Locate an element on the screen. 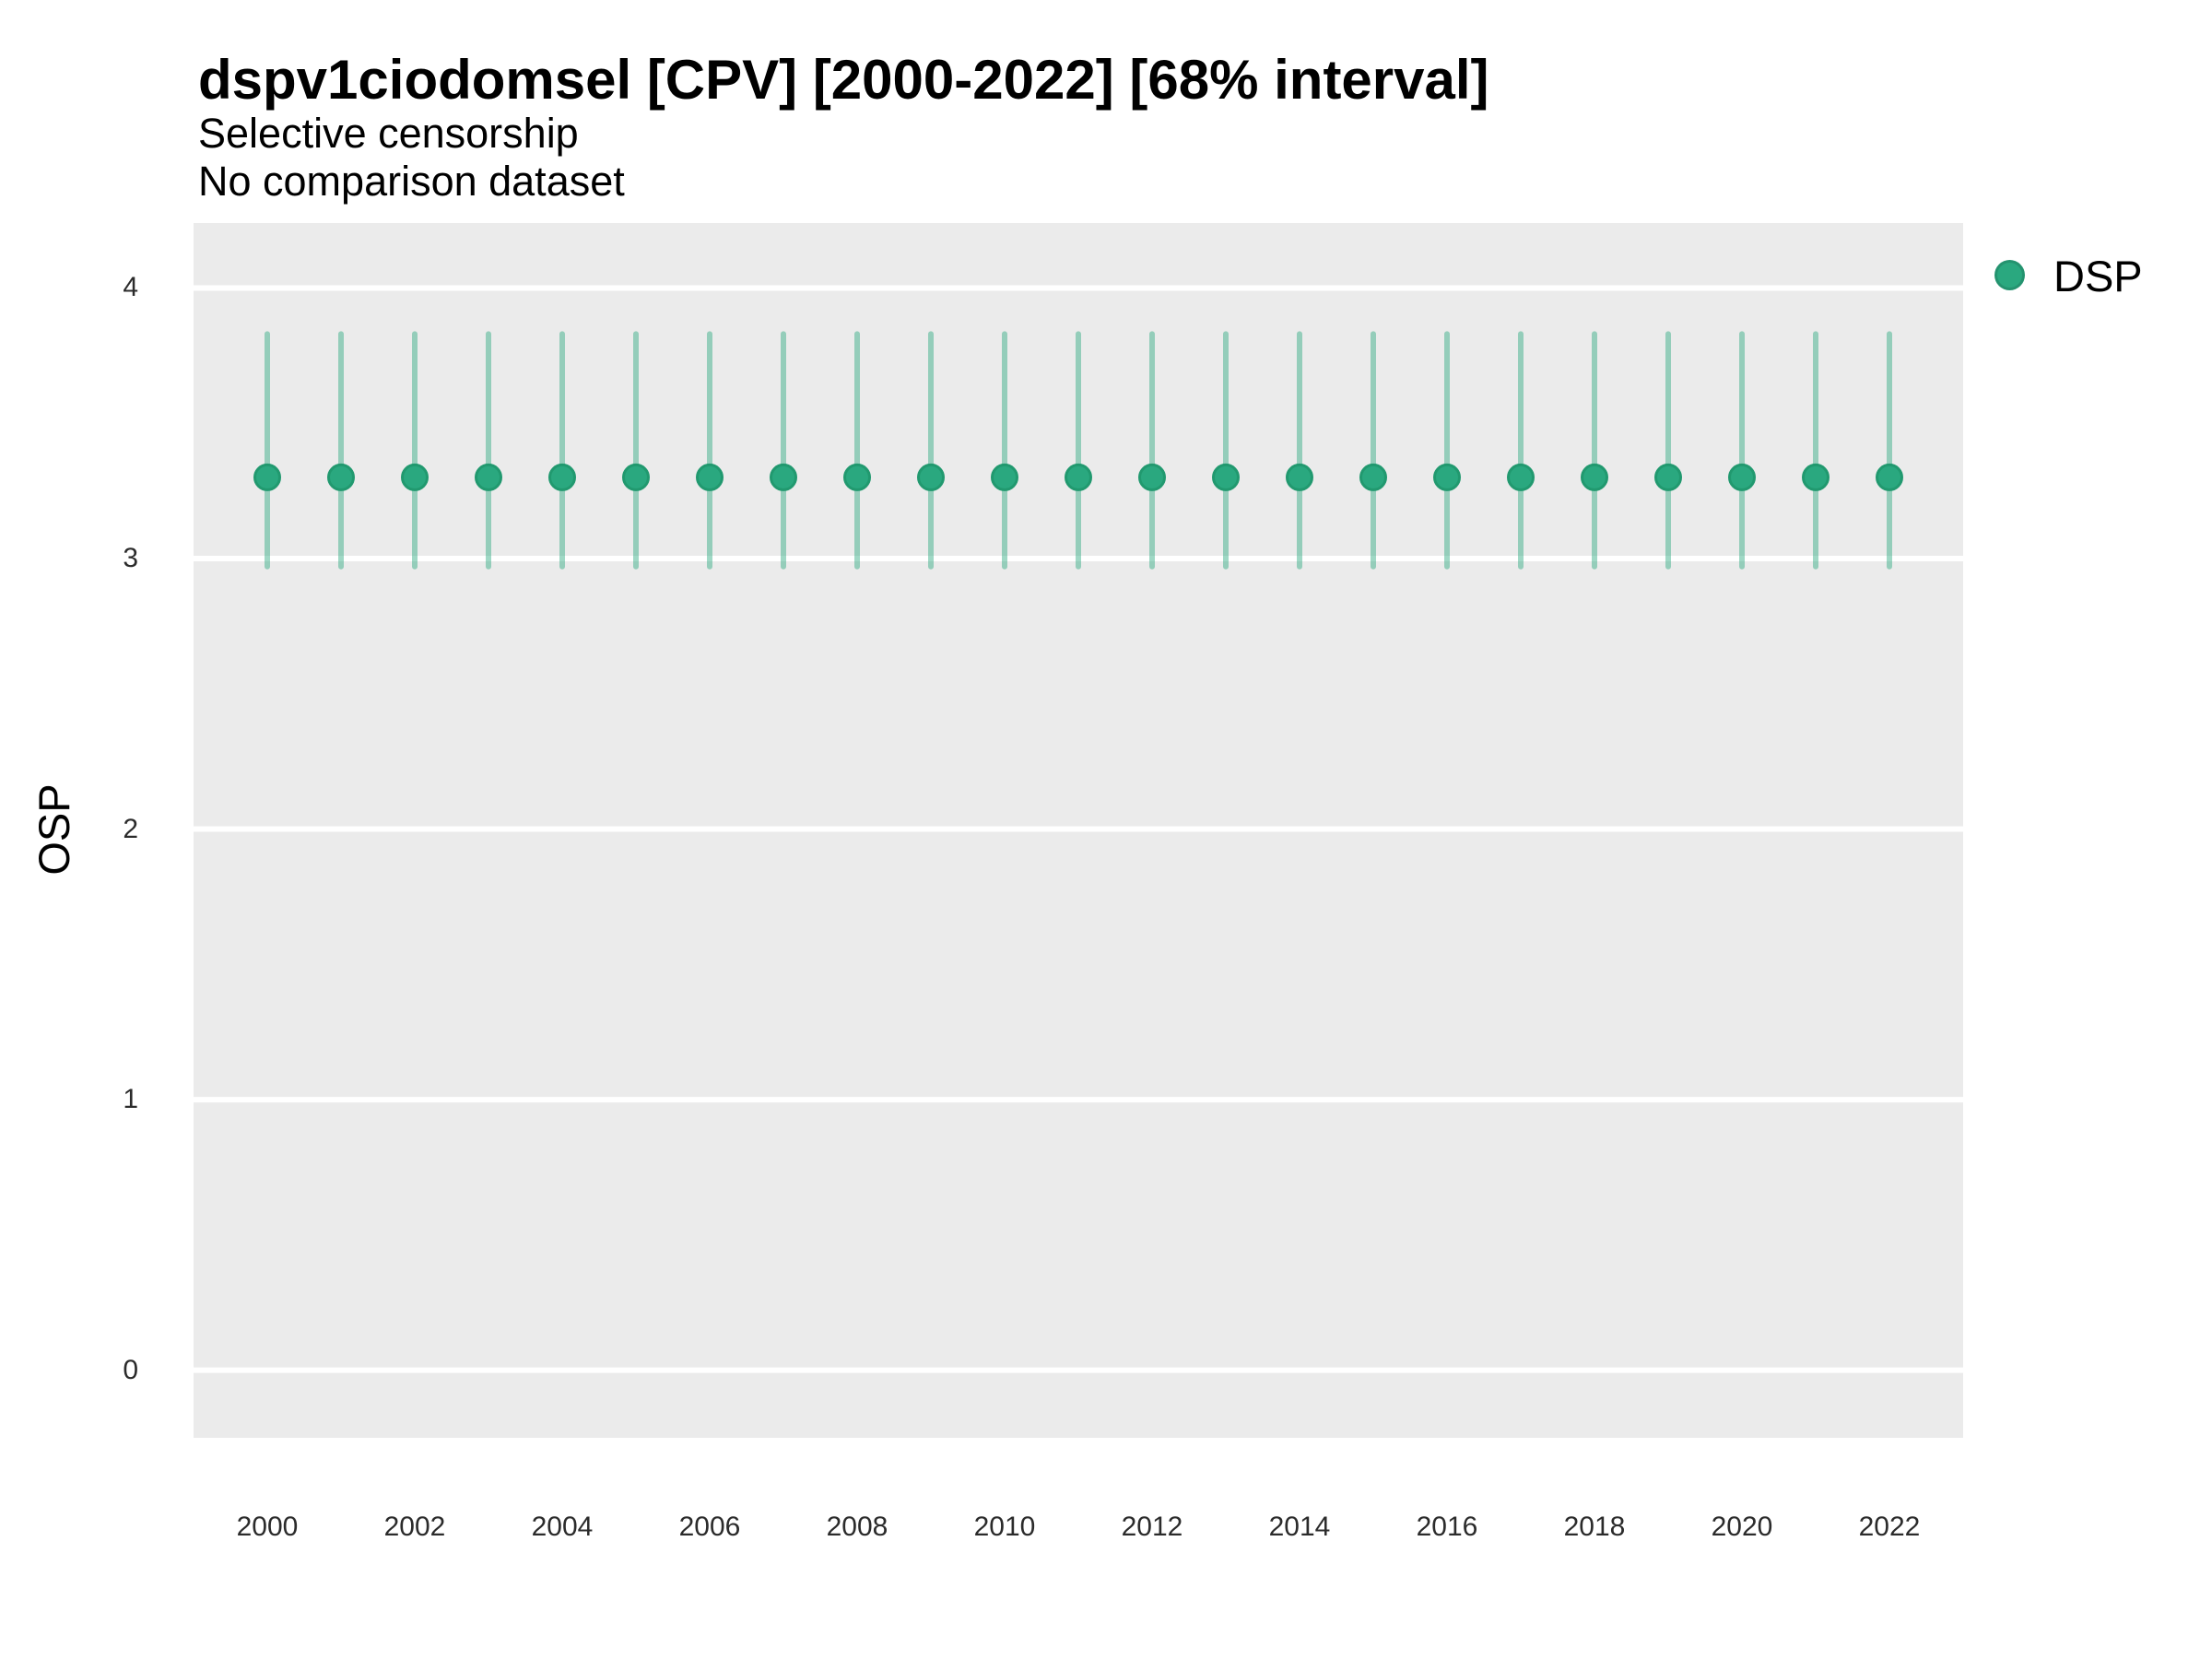  point-DSP-2022 is located at coordinates (1889, 477).